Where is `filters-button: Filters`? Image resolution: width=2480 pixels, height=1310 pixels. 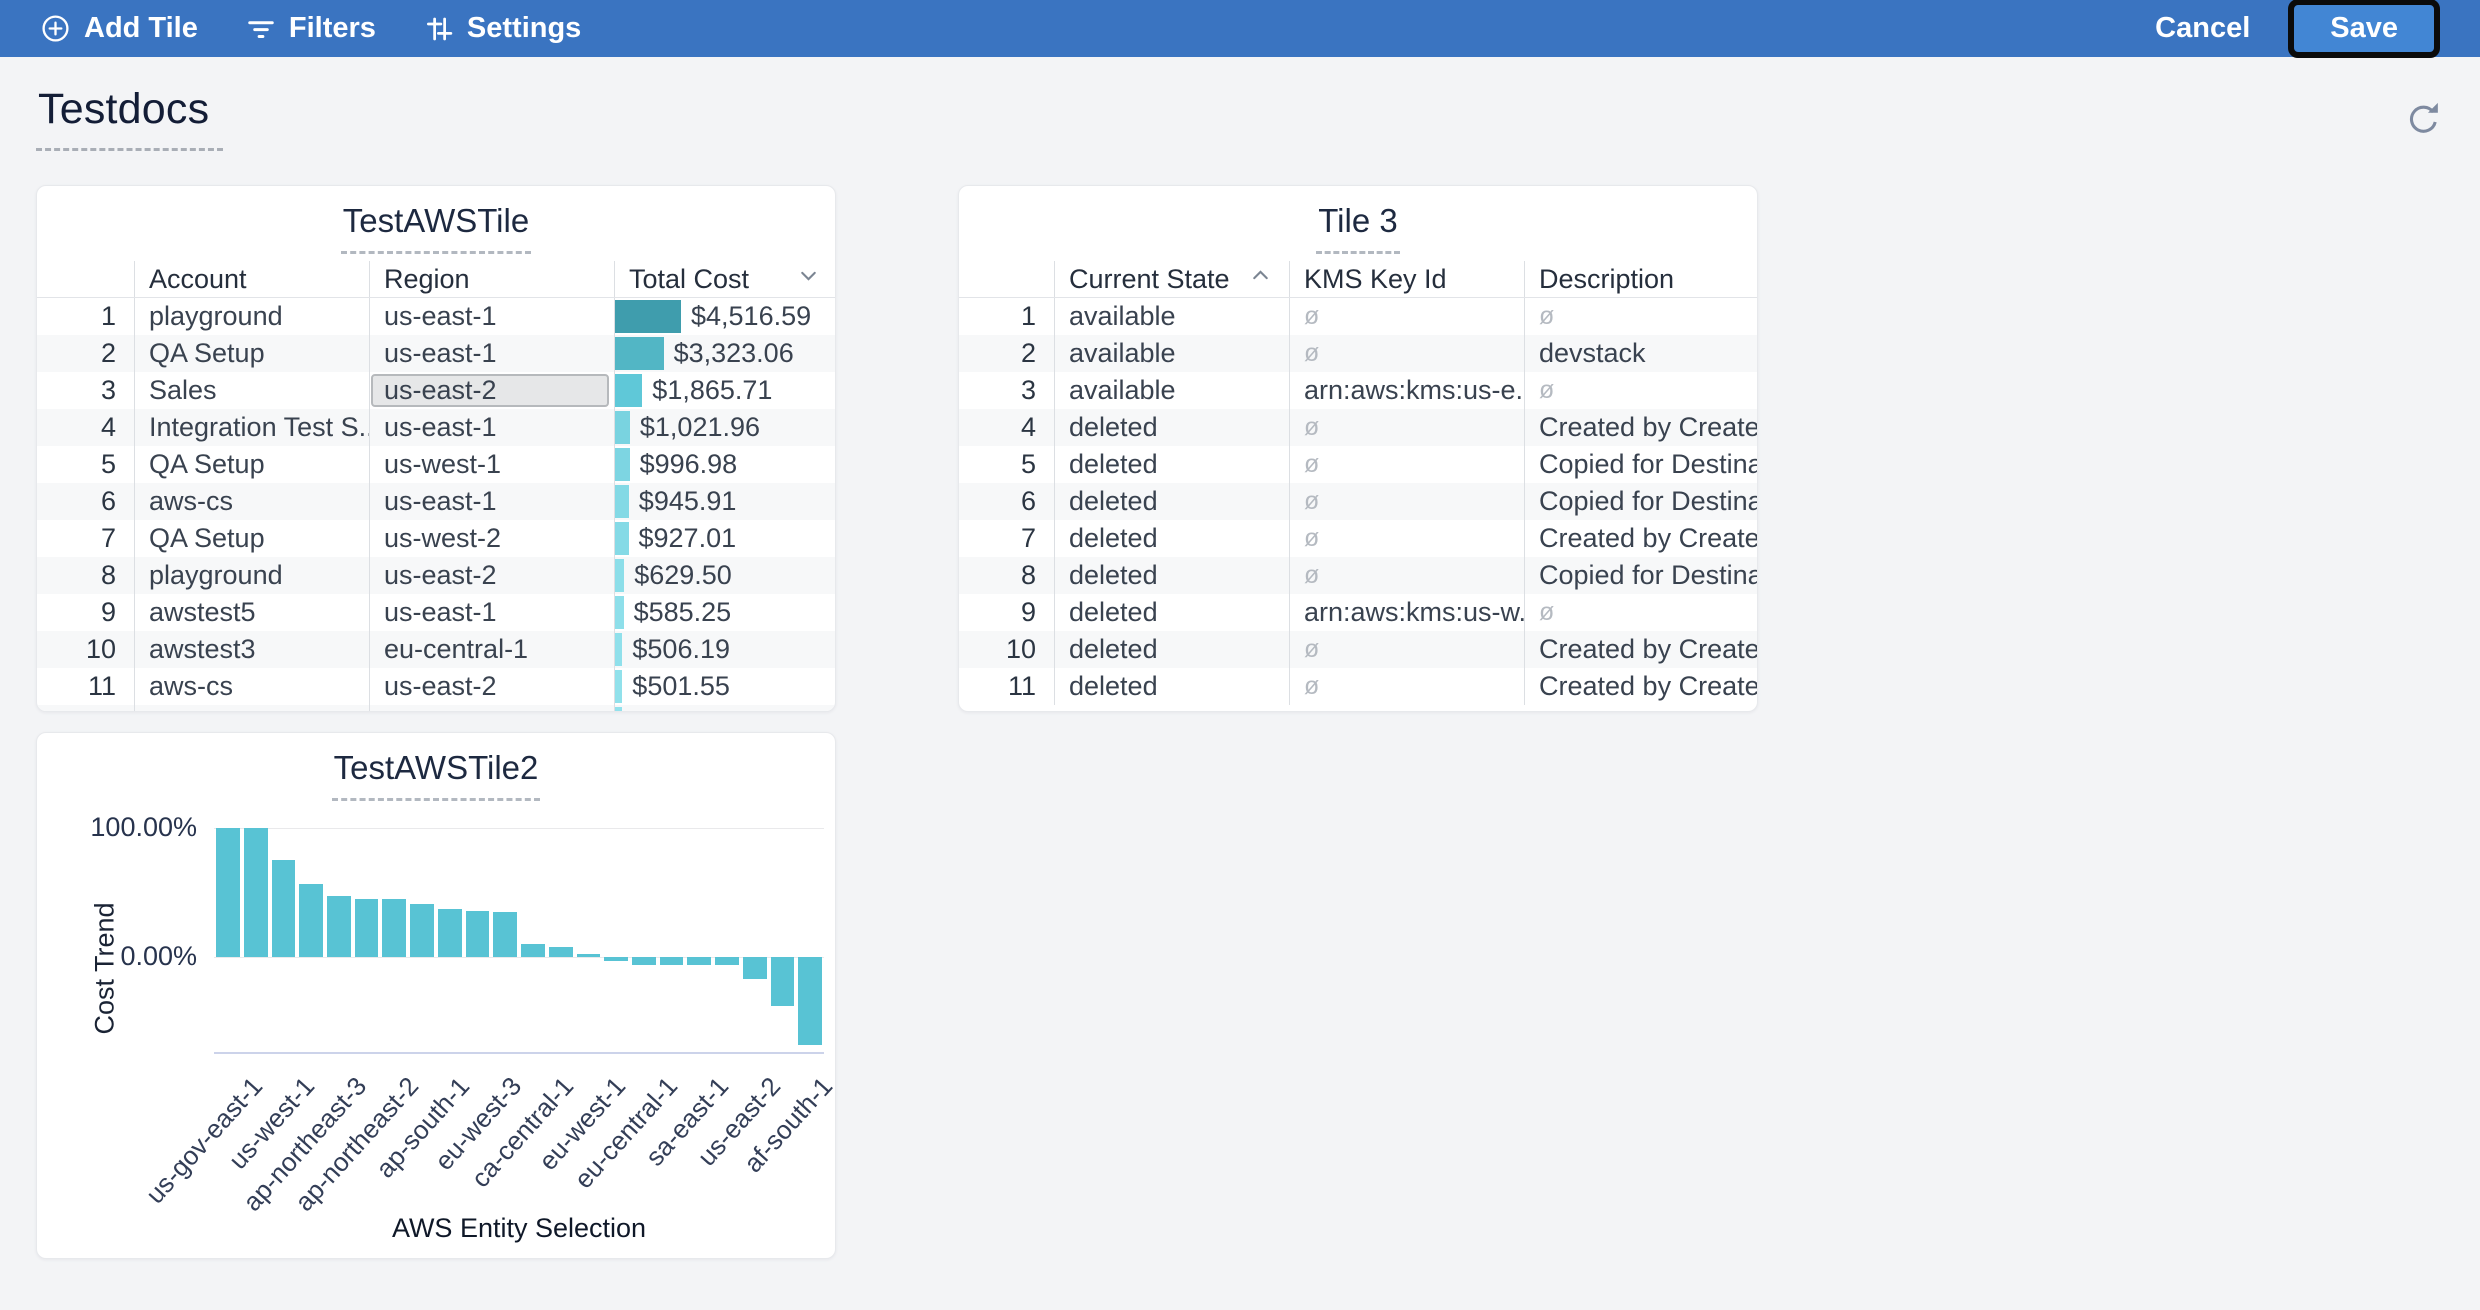 filters-button: Filters is located at coordinates (311, 28).